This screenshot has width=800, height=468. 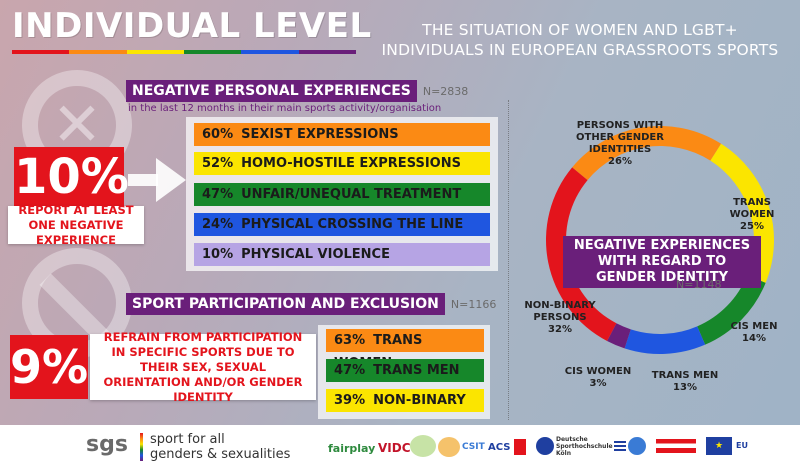 I want to click on slice-value: 14%, so click(x=754, y=338).